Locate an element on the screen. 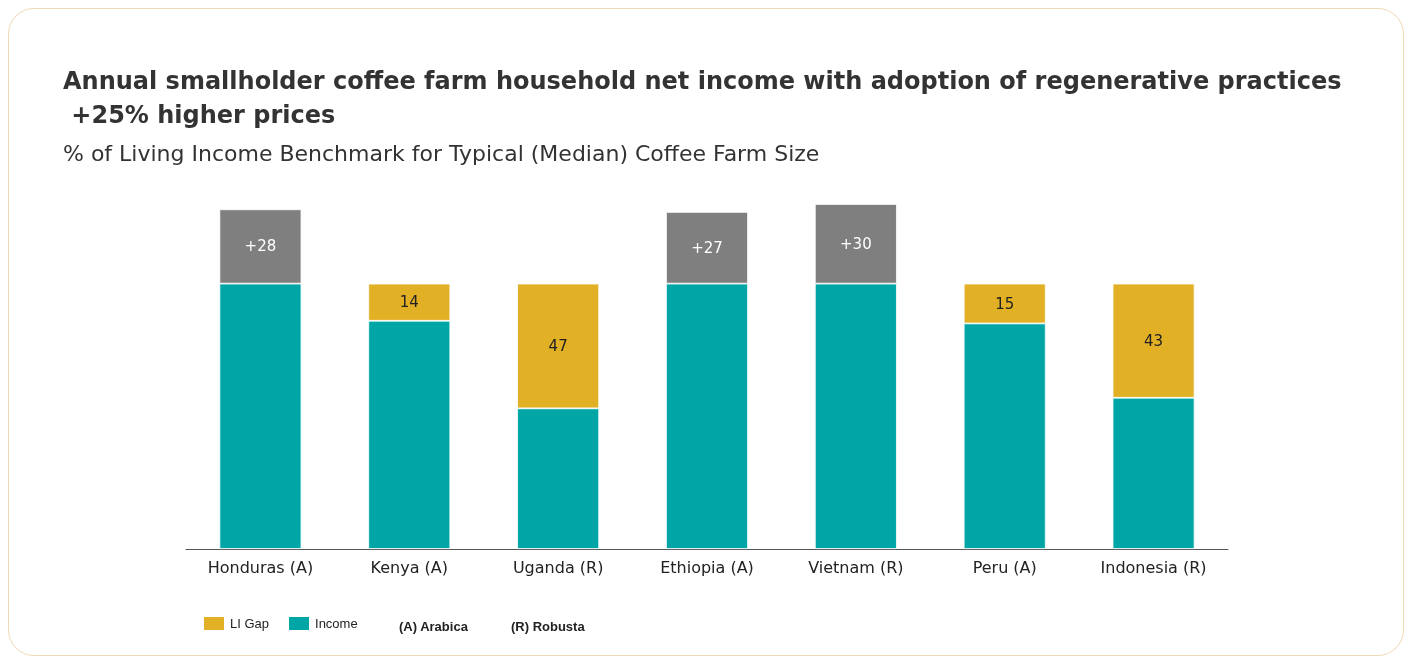  data-label: 14 is located at coordinates (409, 302).